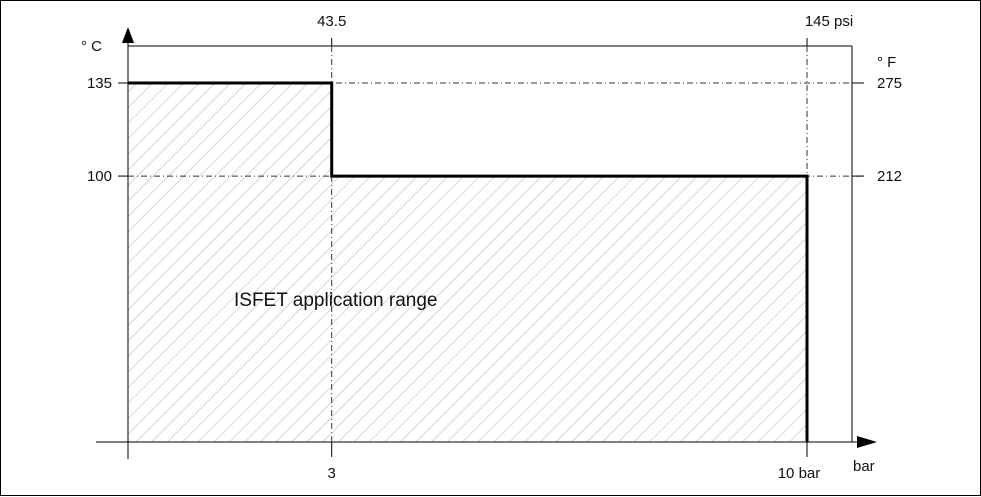 This screenshot has width=981, height=497. Describe the element at coordinates (829, 21) in the screenshot. I see `x-tick-label-psi: 145 psi` at that location.